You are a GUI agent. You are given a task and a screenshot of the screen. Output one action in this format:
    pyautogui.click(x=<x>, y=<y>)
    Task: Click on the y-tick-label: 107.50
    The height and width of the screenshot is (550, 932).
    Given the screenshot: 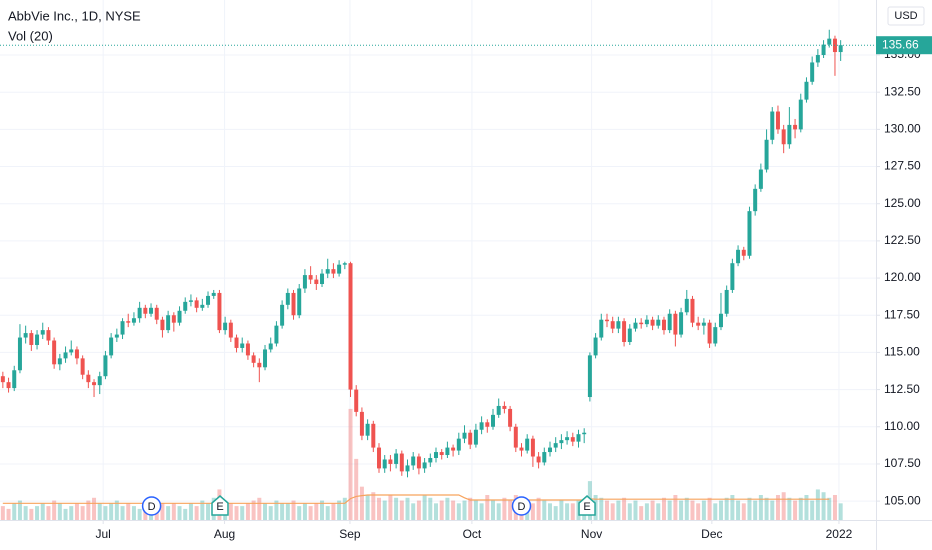 What is the action you would take?
    pyautogui.click(x=902, y=463)
    